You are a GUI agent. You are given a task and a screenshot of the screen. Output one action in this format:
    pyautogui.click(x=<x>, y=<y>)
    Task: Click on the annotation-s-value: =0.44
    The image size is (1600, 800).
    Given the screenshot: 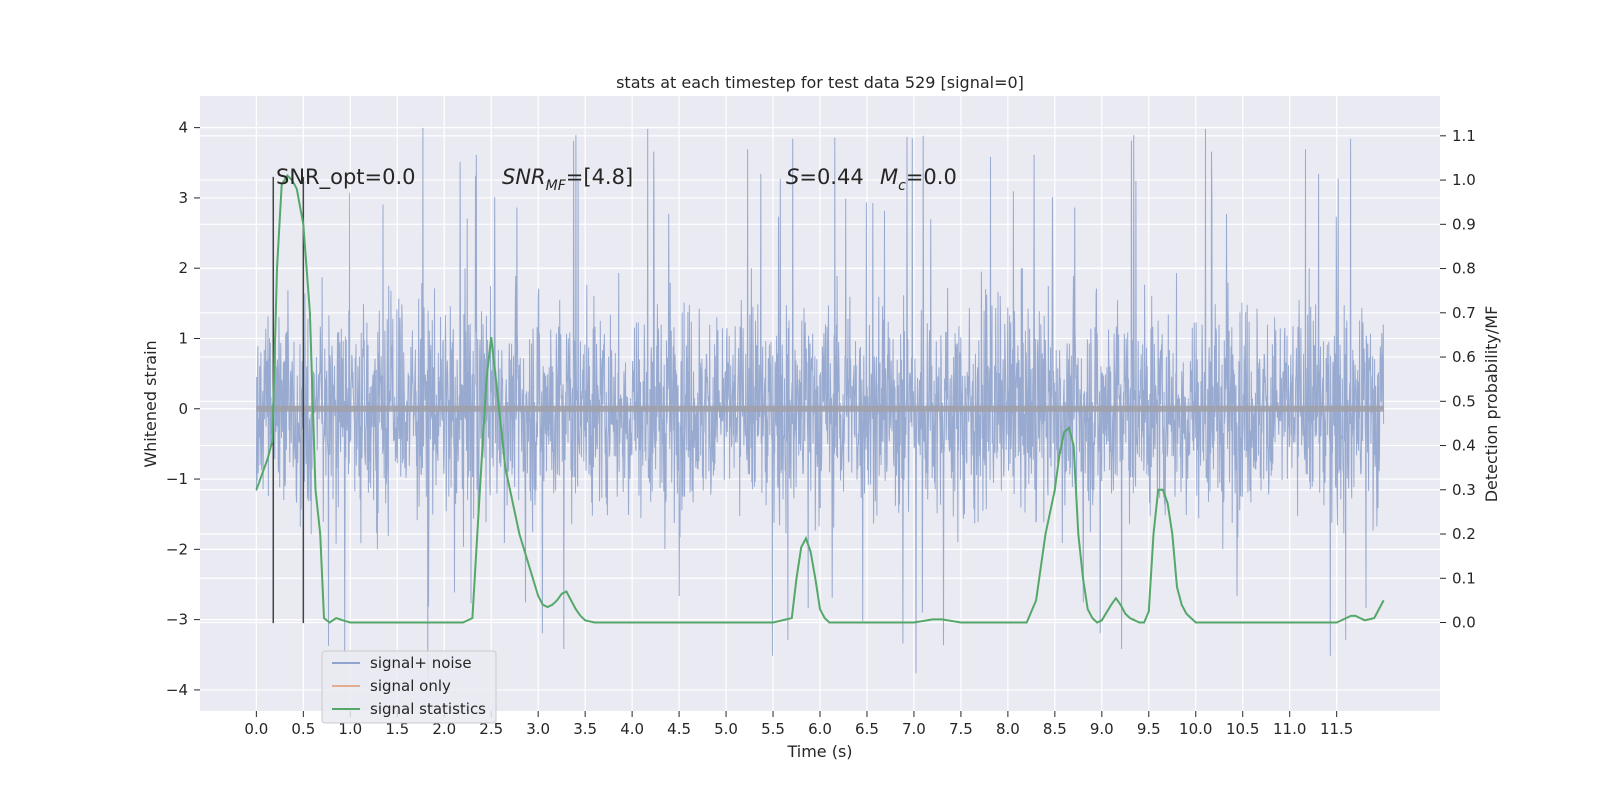 What is the action you would take?
    pyautogui.click(x=831, y=177)
    